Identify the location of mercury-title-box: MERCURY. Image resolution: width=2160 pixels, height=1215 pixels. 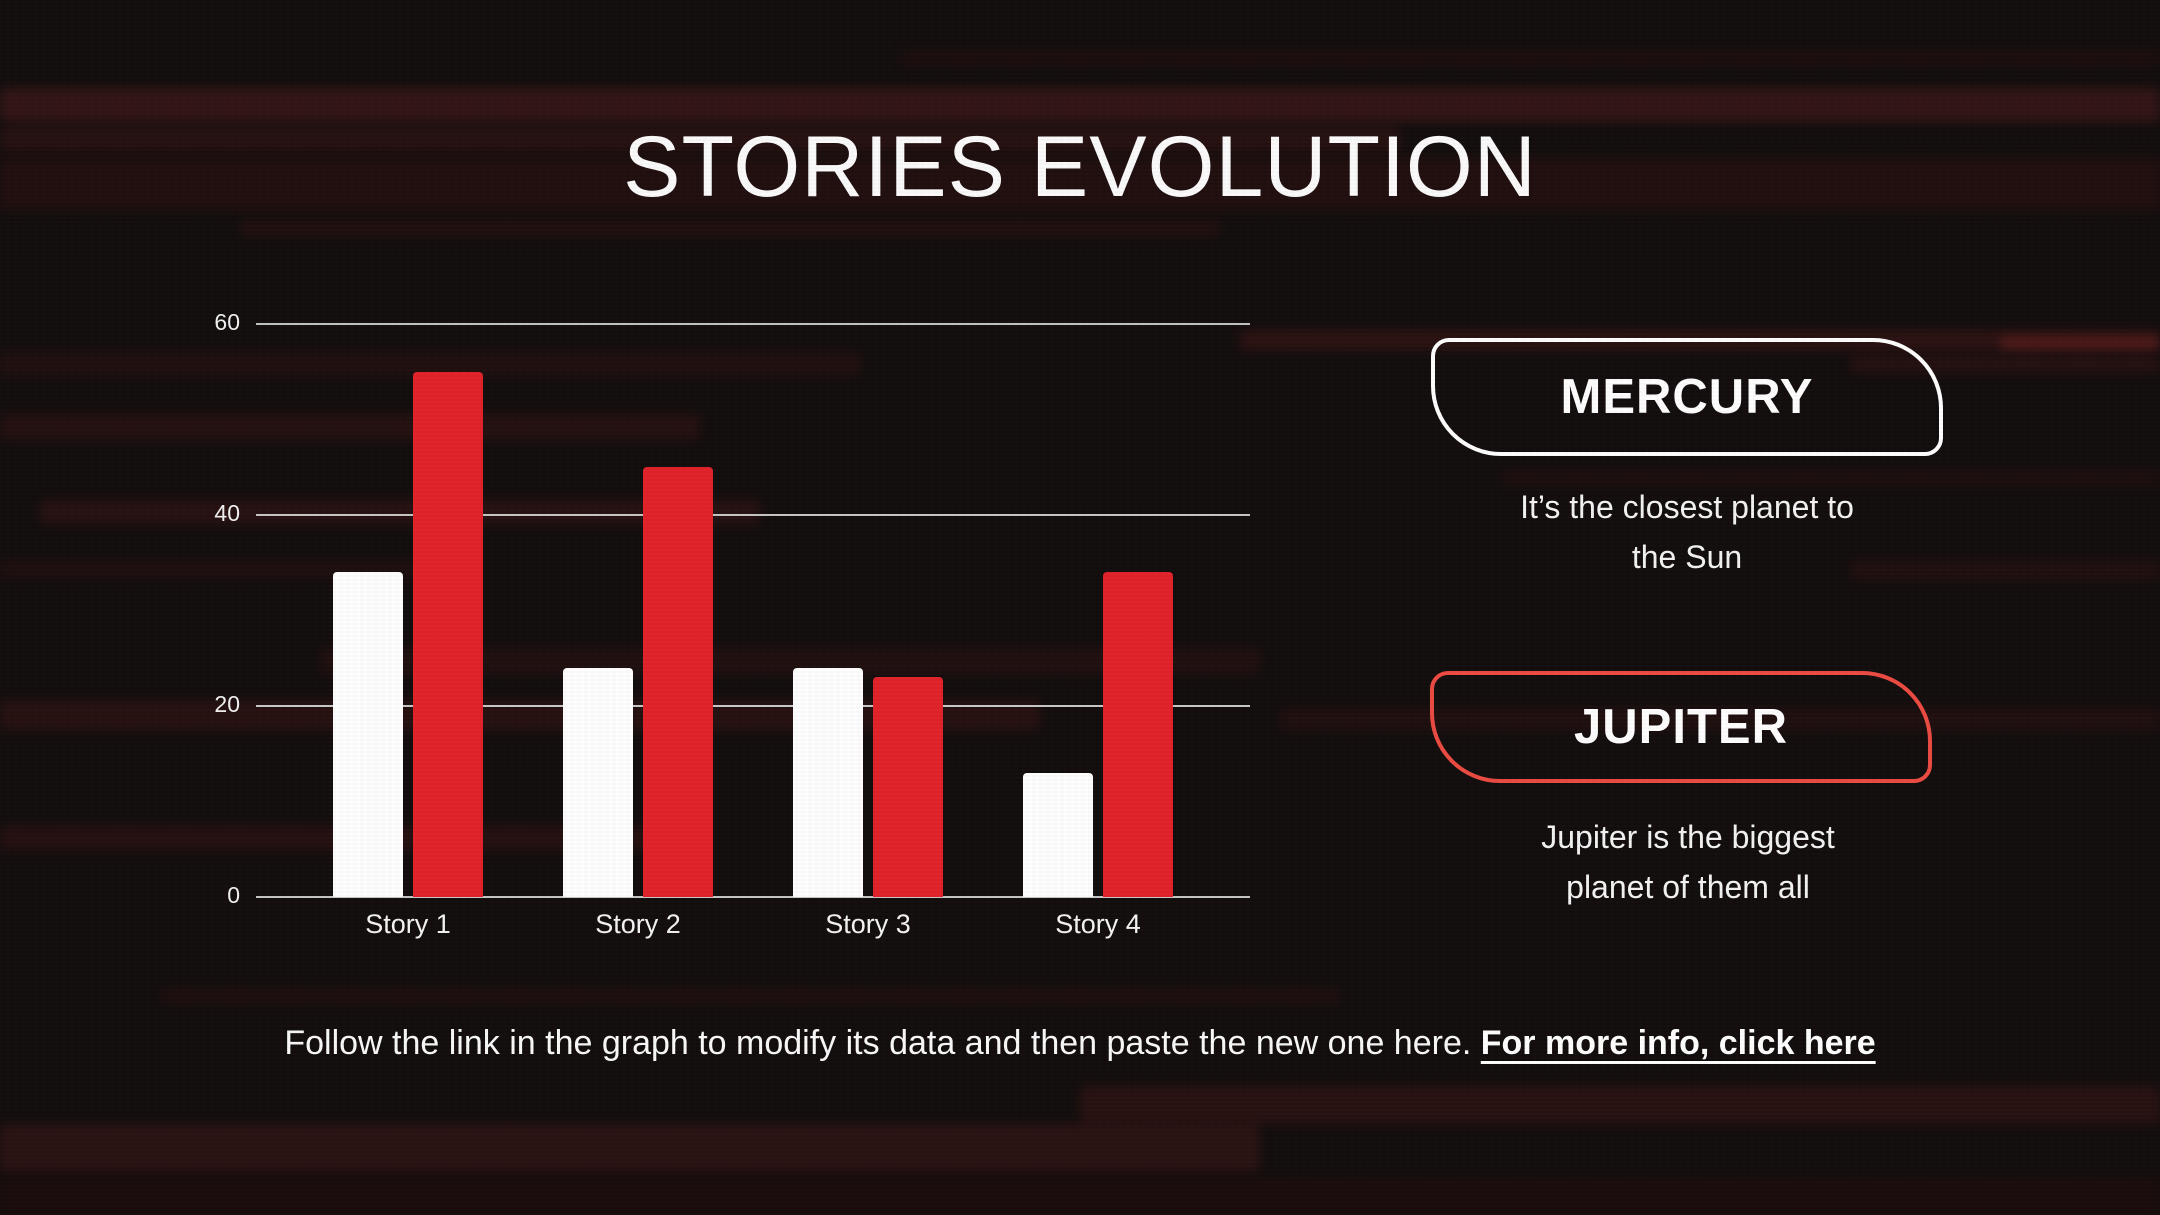
(1687, 397).